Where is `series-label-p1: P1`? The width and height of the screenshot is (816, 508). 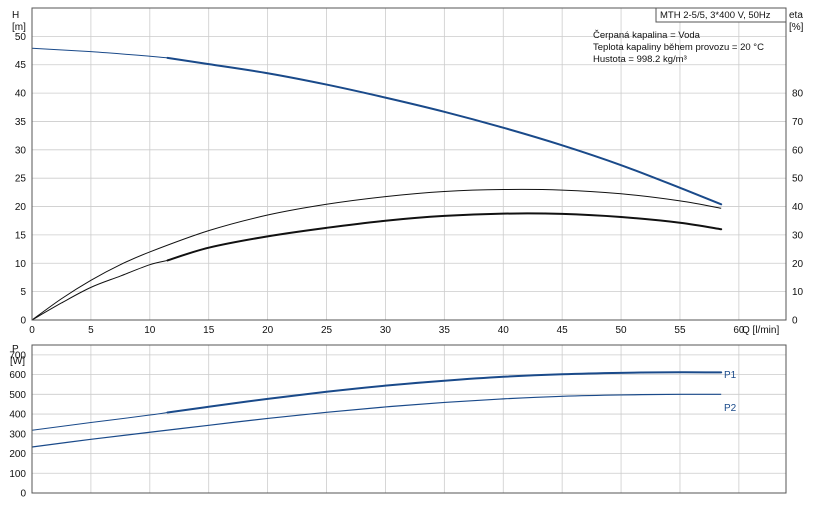
series-label-p1: P1 is located at coordinates (730, 375).